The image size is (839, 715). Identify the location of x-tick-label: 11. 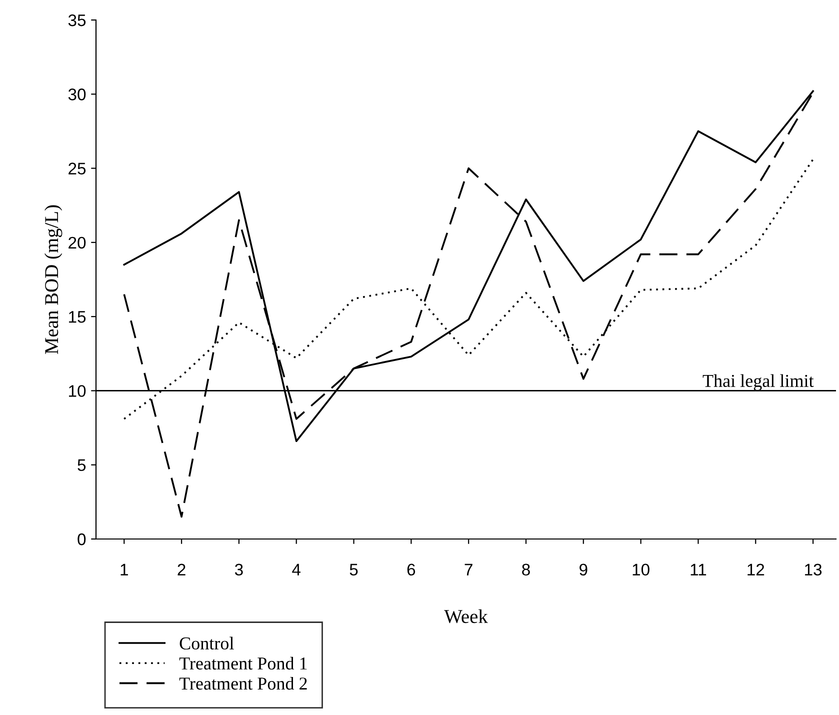
(698, 570).